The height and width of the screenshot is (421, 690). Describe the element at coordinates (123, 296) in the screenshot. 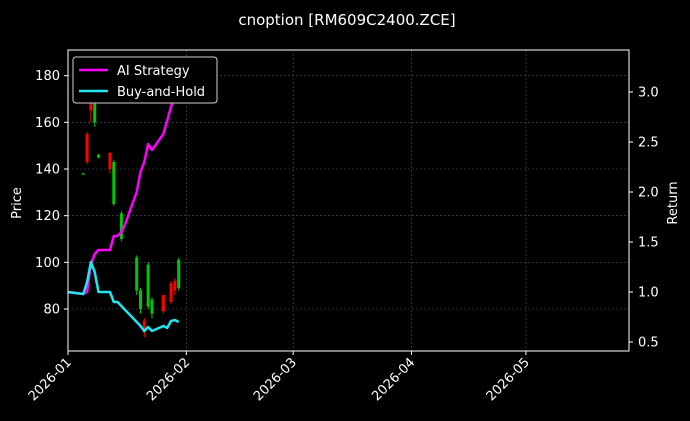

I see `series-line-buy-and-hold` at that location.